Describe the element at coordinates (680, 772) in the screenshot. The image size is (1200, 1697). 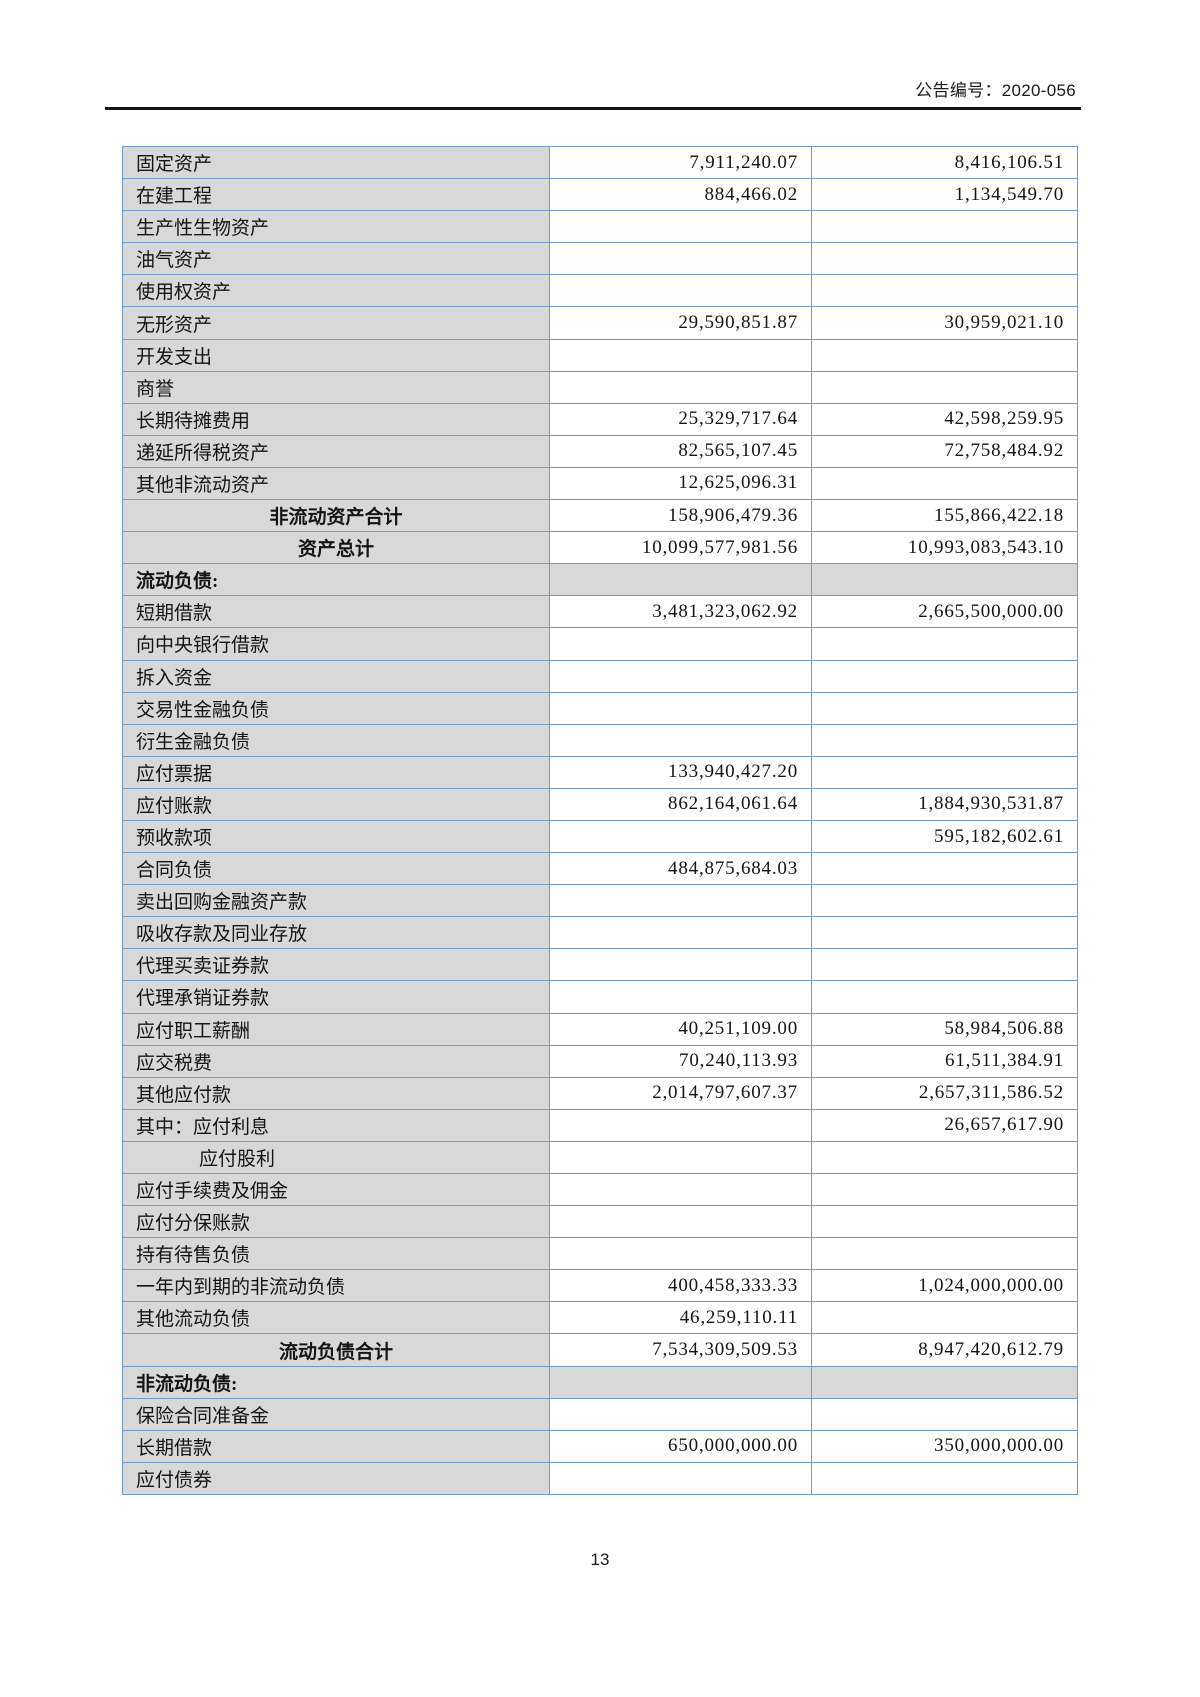
I see `row-current-value-cell: 133,940,427.20` at that location.